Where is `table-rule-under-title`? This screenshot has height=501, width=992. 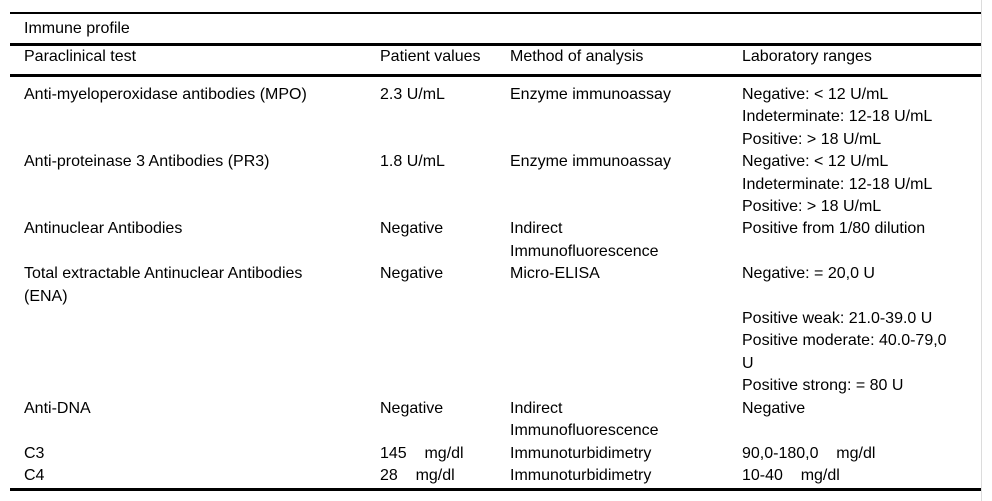
table-rule-under-title is located at coordinates (496, 44).